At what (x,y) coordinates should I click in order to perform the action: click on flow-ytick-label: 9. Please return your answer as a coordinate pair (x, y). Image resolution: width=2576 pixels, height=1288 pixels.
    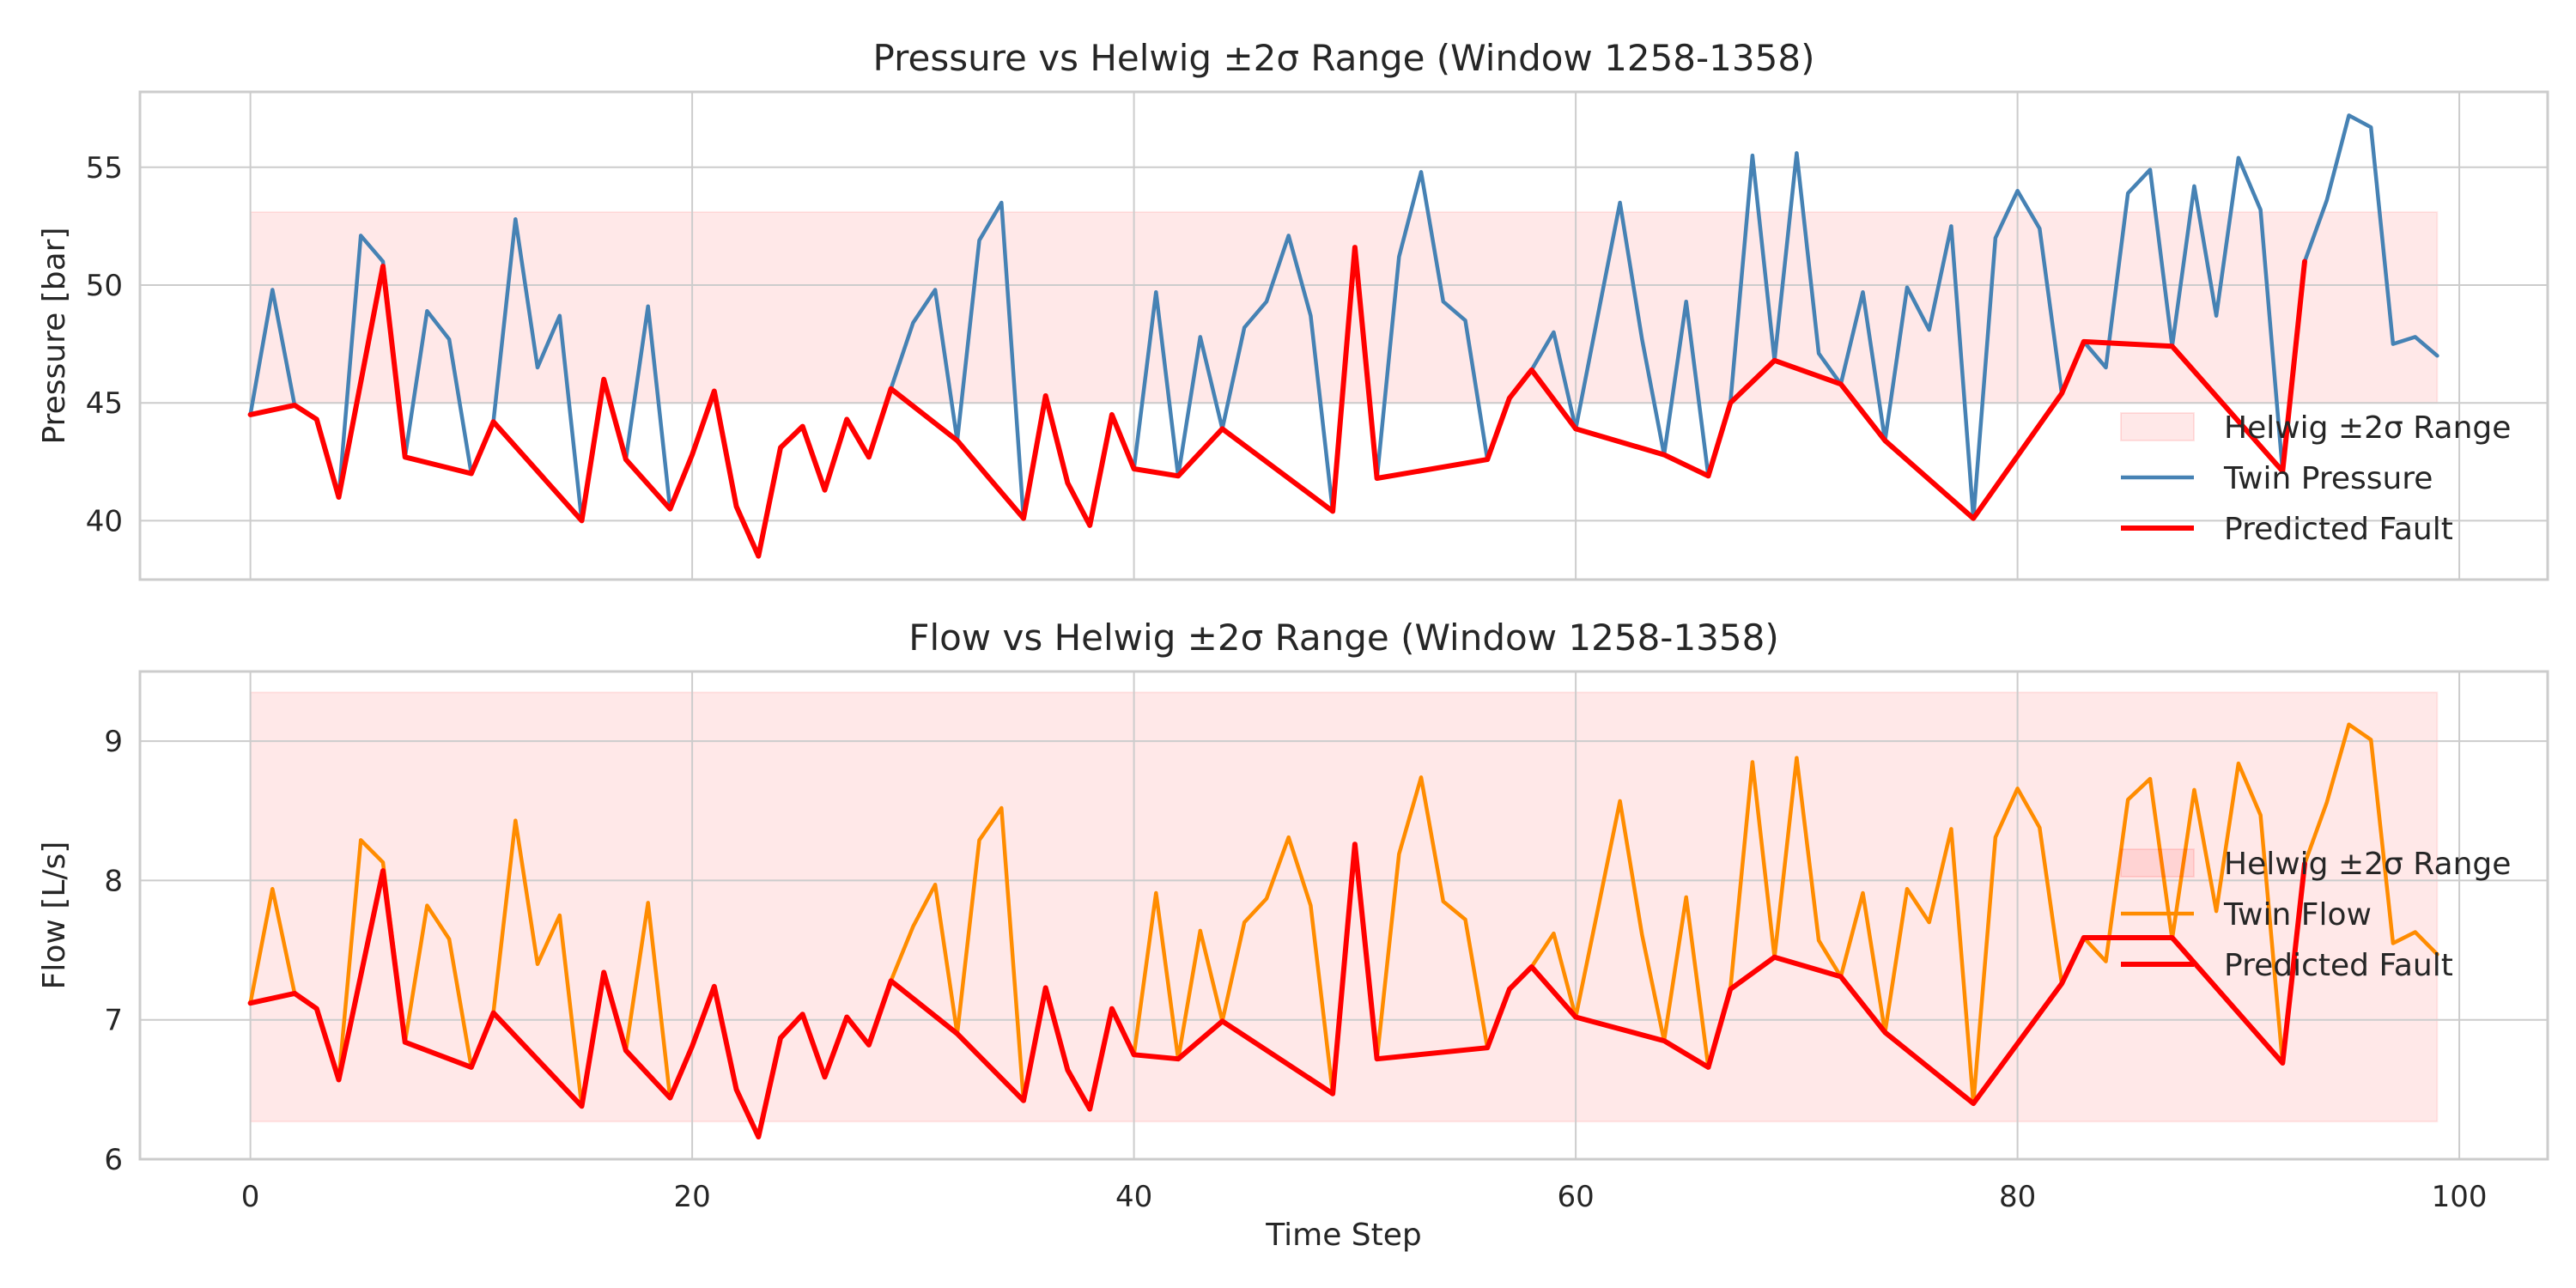
    Looking at the image, I should click on (113, 742).